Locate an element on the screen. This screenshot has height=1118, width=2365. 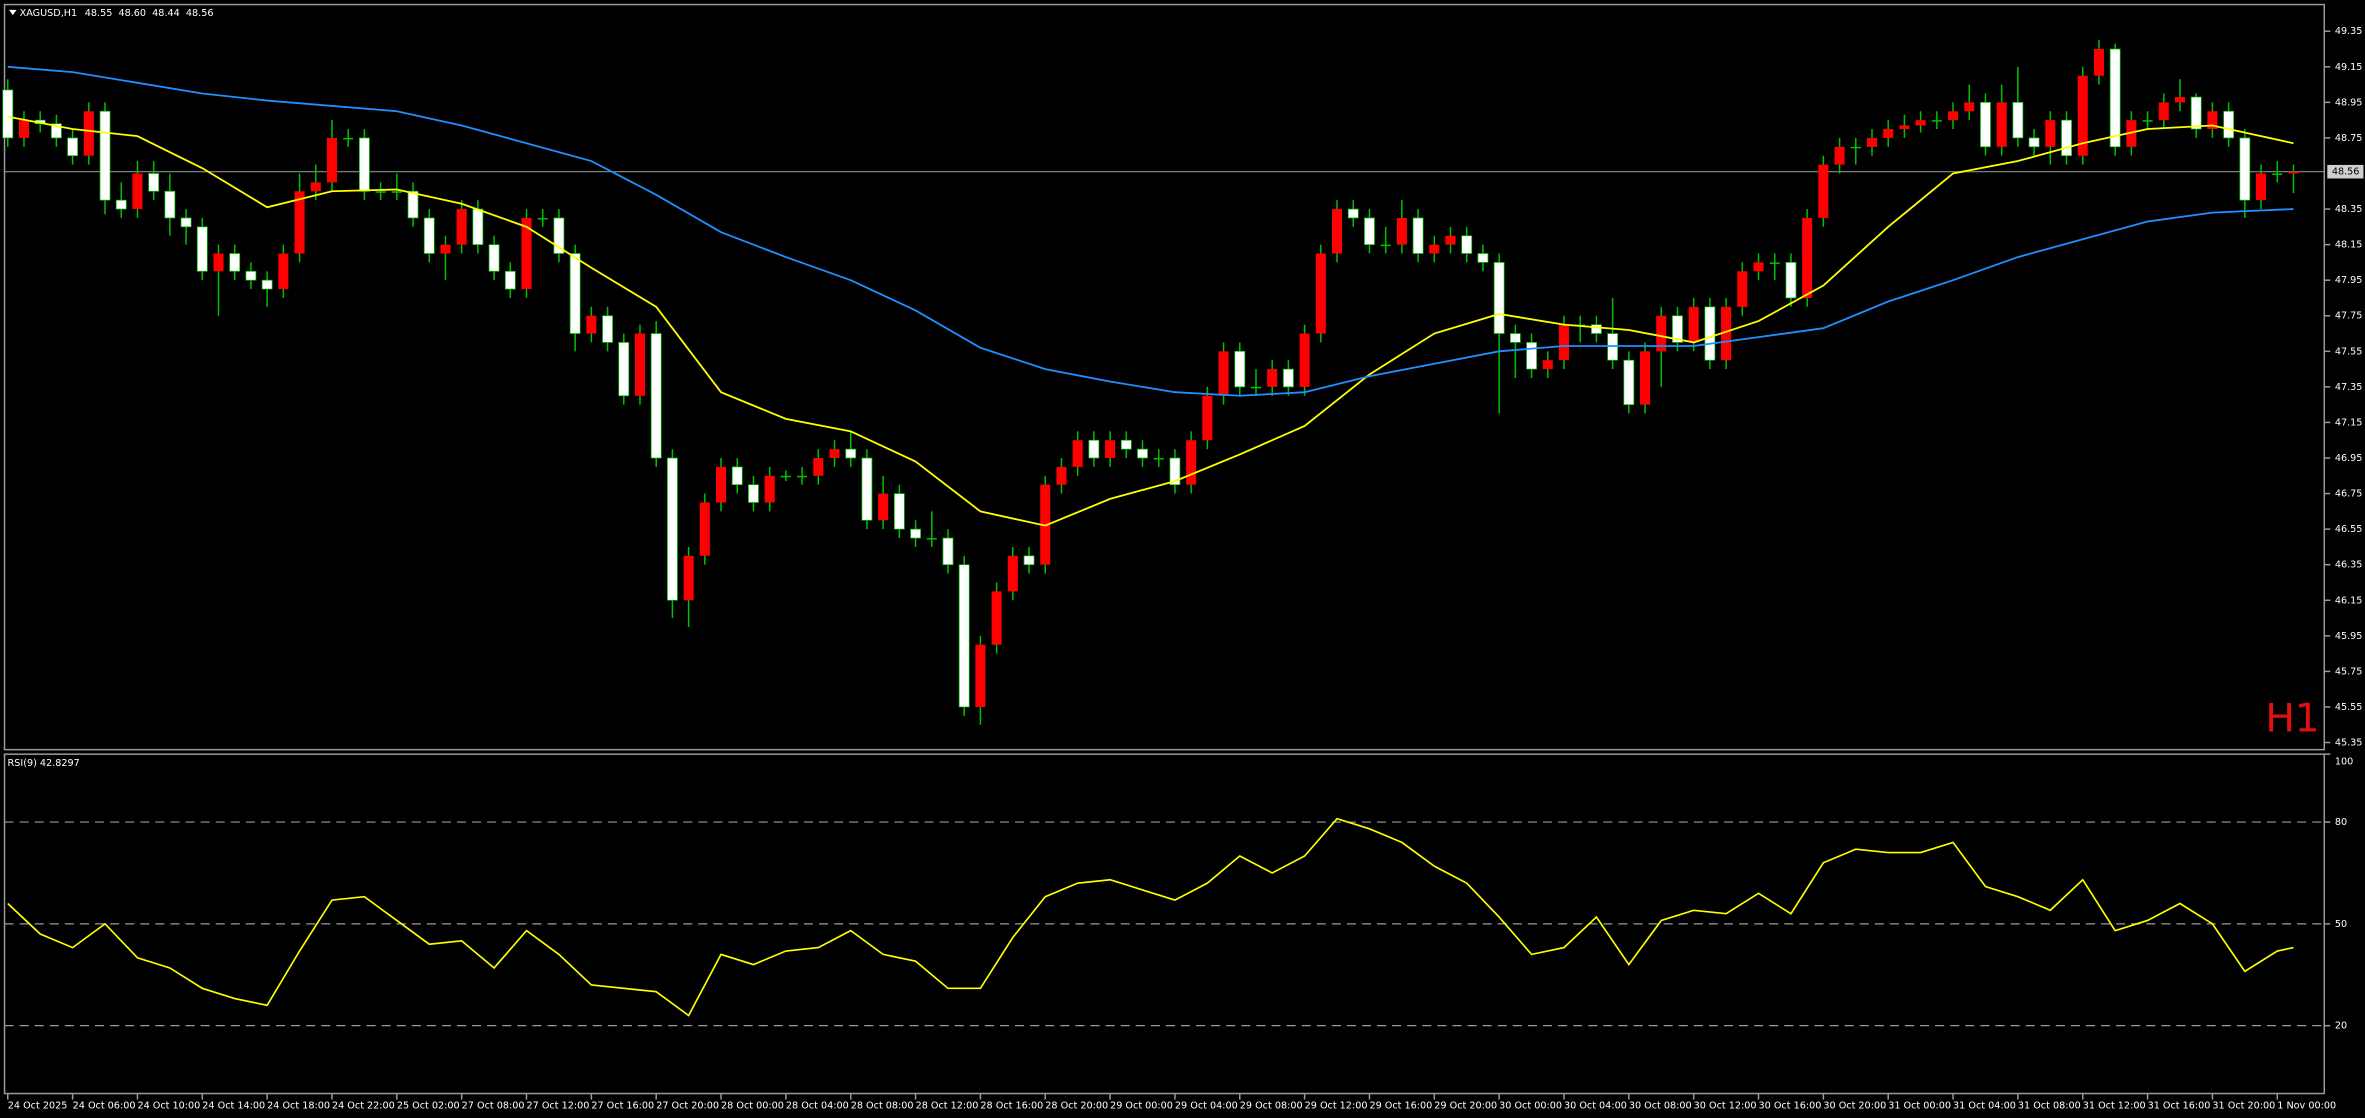
y-tick-label: 46.95 is located at coordinates (2349, 458).